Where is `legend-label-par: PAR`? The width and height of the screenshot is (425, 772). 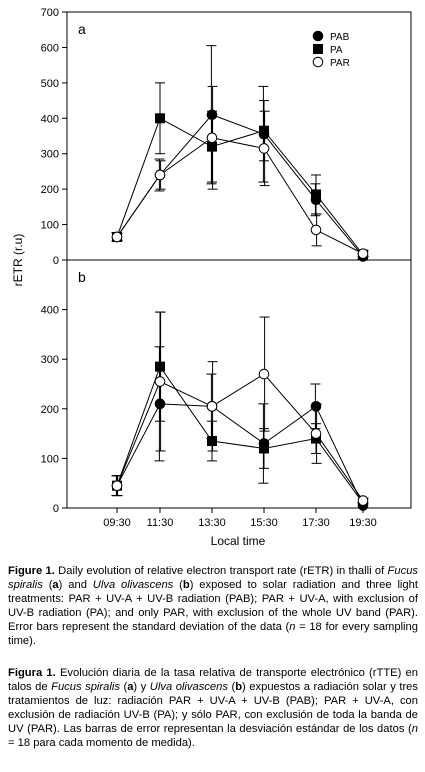
legend-label-par: PAR is located at coordinates (340, 63).